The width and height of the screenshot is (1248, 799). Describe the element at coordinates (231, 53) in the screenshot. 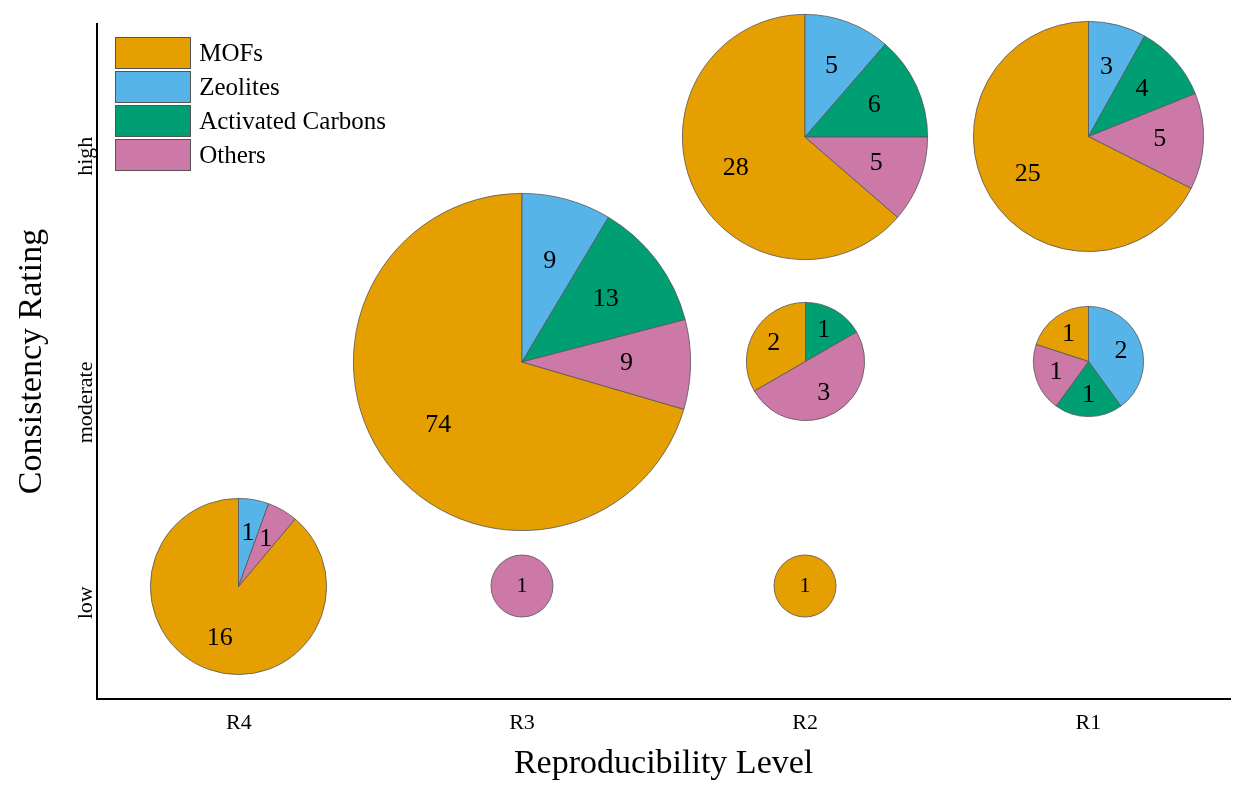

I see `legend-label: MOFs` at that location.